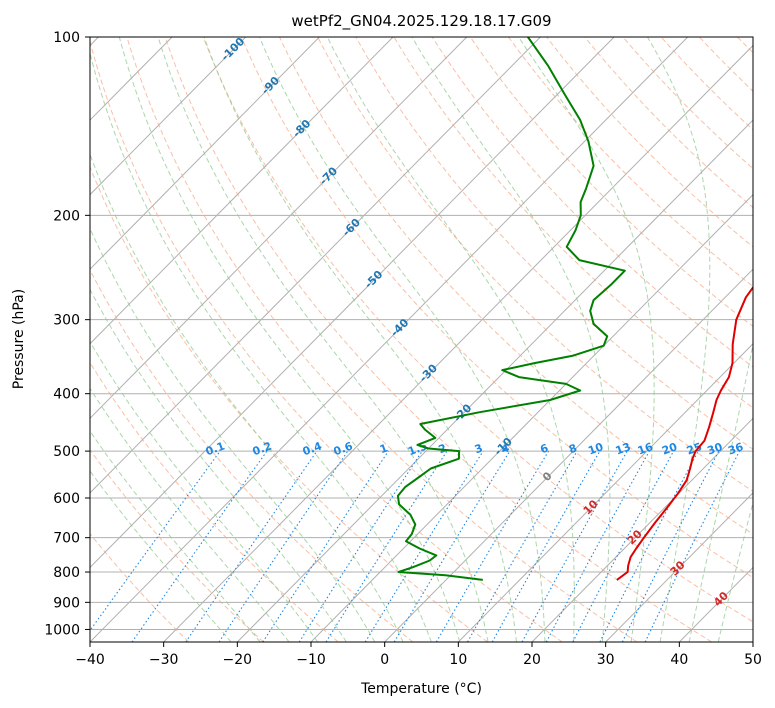 The height and width of the screenshot is (708, 775). Describe the element at coordinates (66, 499) in the screenshot. I see `y-tick-label: 600` at that location.